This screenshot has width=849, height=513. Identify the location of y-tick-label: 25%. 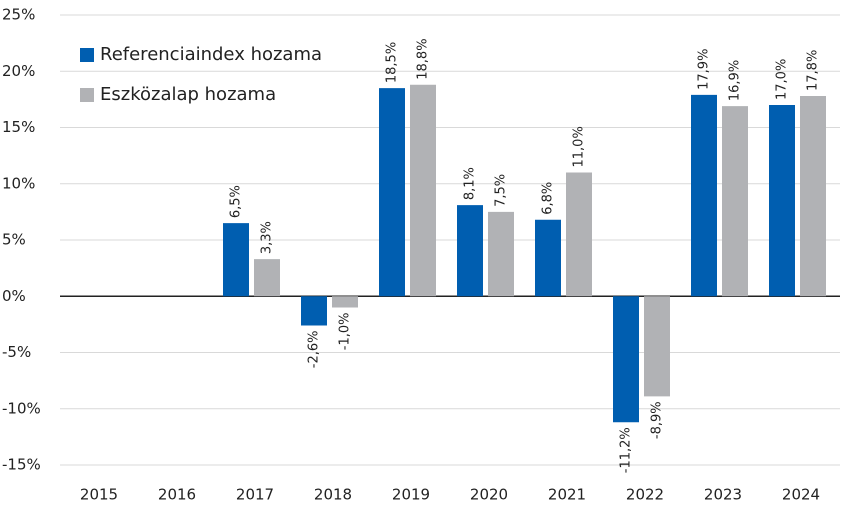
(18, 15).